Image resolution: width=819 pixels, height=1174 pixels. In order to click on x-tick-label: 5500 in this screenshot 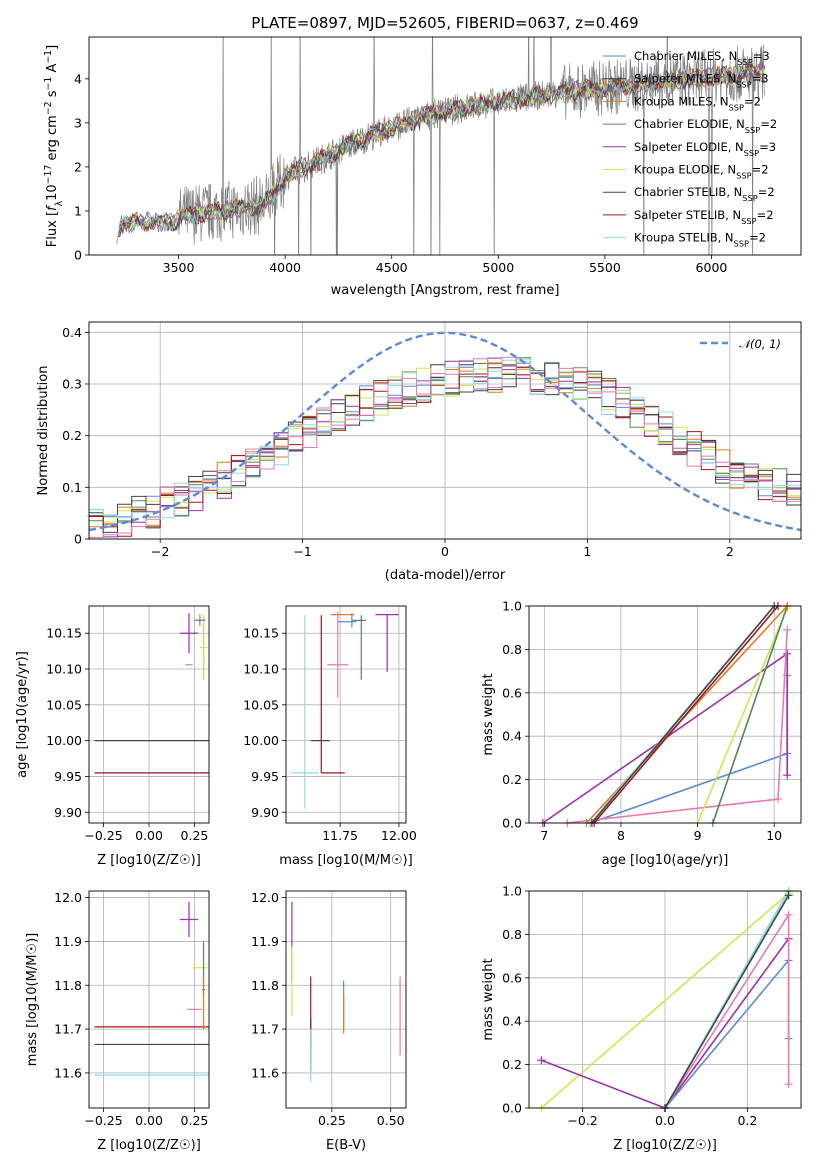, I will do `click(605, 267)`.